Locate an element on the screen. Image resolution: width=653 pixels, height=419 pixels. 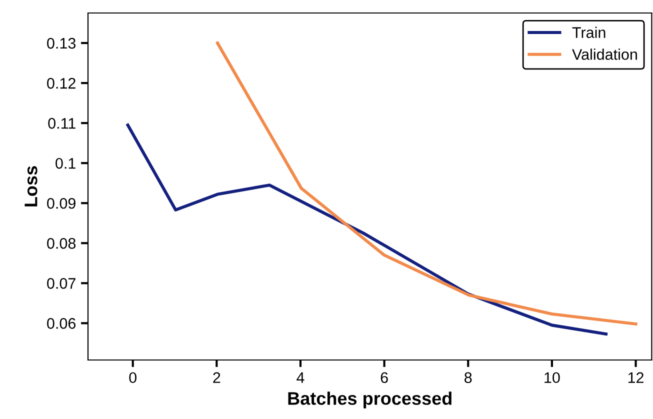
y-tick-label: 0.09 is located at coordinates (61, 203).